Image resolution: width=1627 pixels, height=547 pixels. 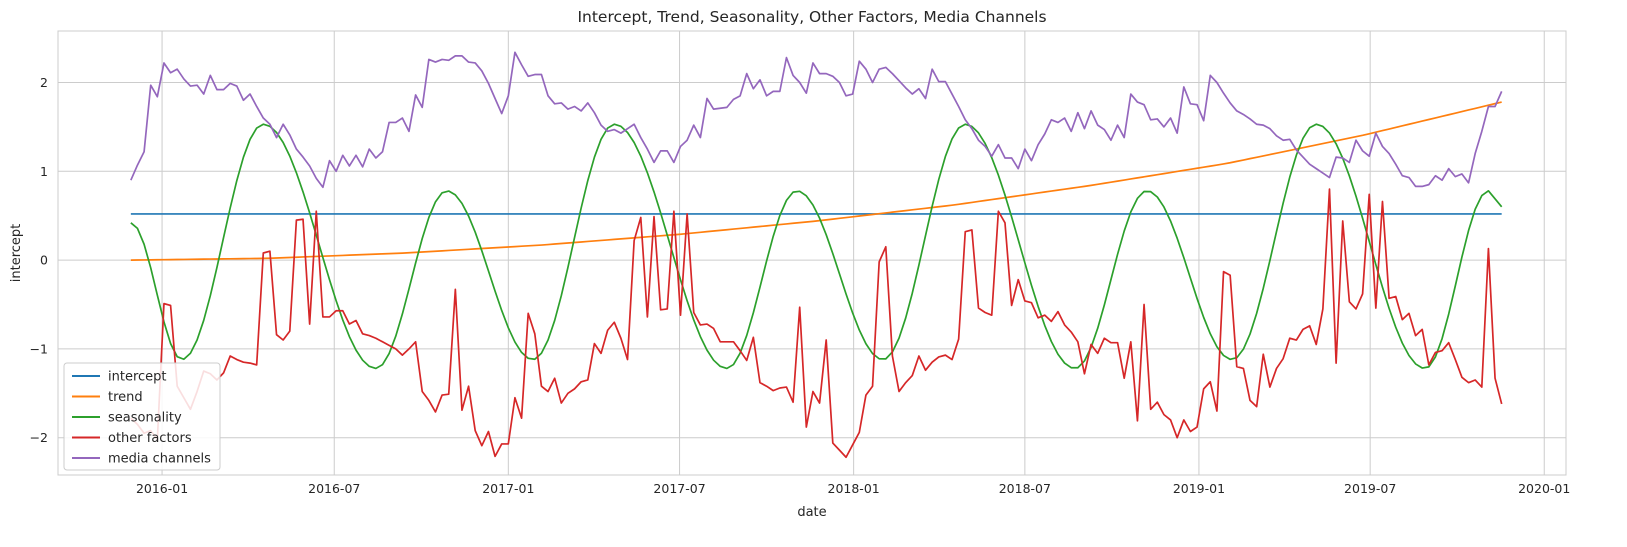 I want to click on x-tick-label: 2017-07, so click(x=679, y=488).